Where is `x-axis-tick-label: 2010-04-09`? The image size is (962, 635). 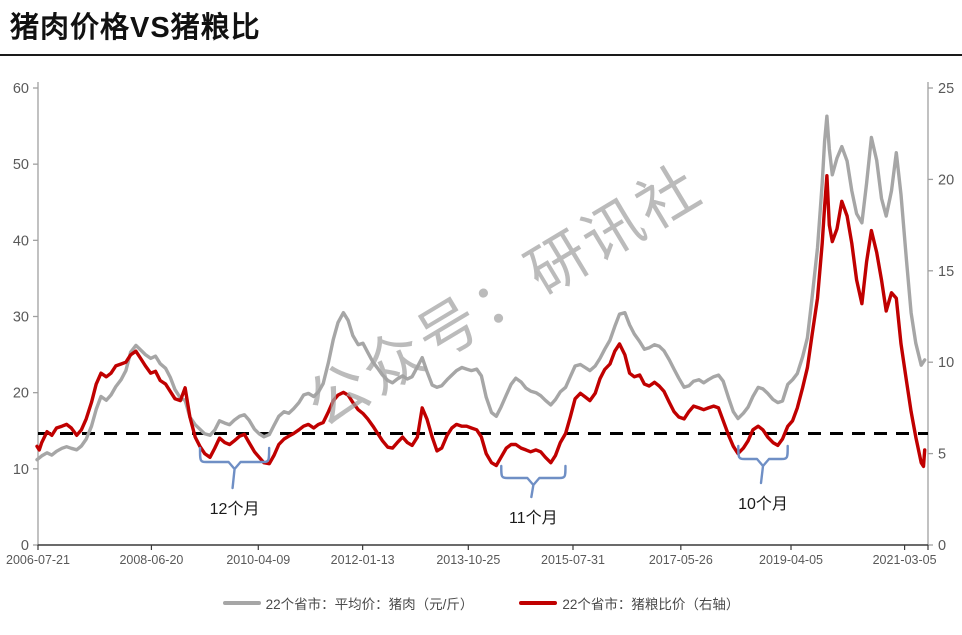
x-axis-tick-label: 2010-04-09 is located at coordinates (258, 560).